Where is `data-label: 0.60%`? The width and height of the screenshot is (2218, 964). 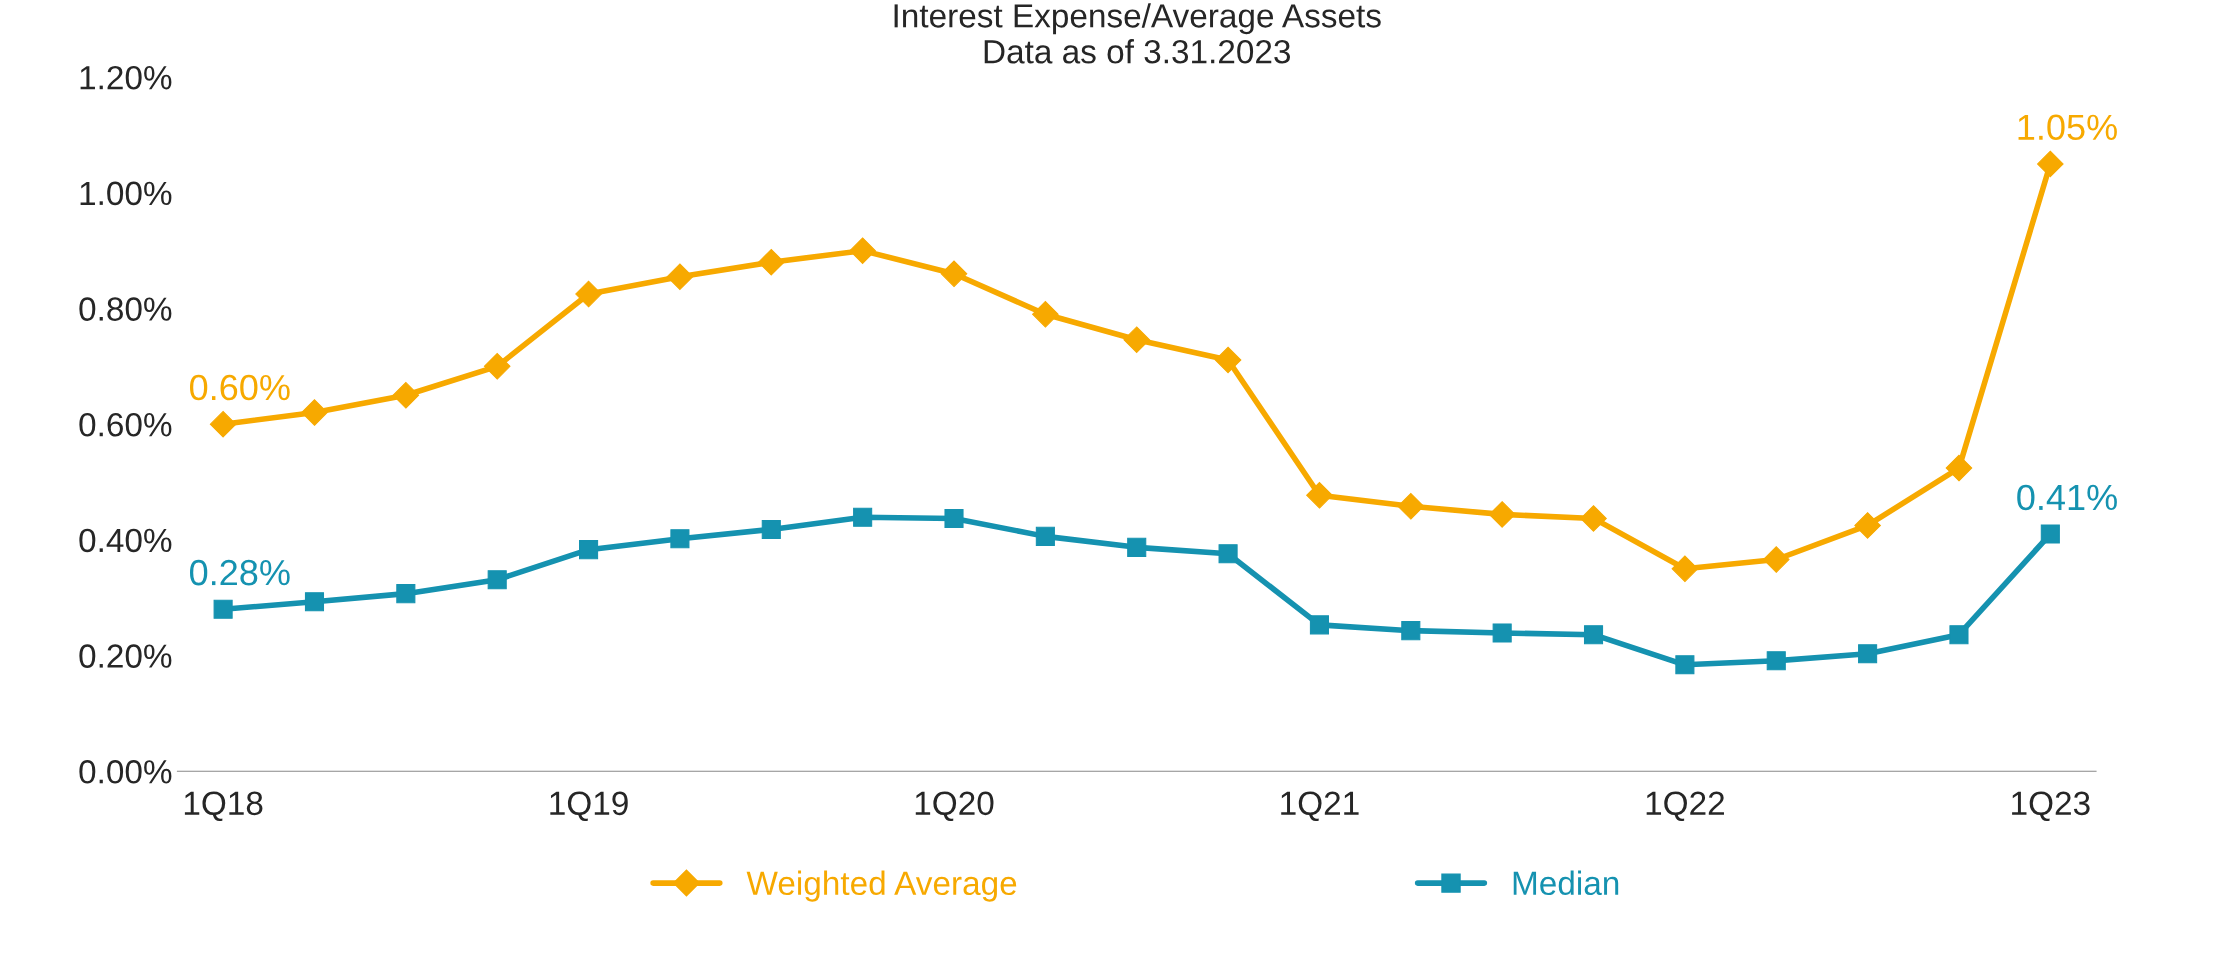 data-label: 0.60% is located at coordinates (240, 387).